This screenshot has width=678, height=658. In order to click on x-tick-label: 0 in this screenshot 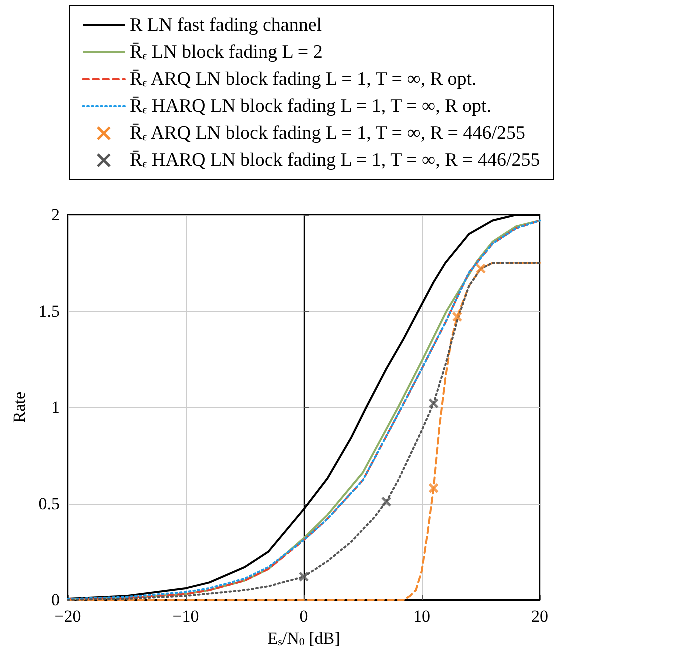, I will do `click(304, 616)`.